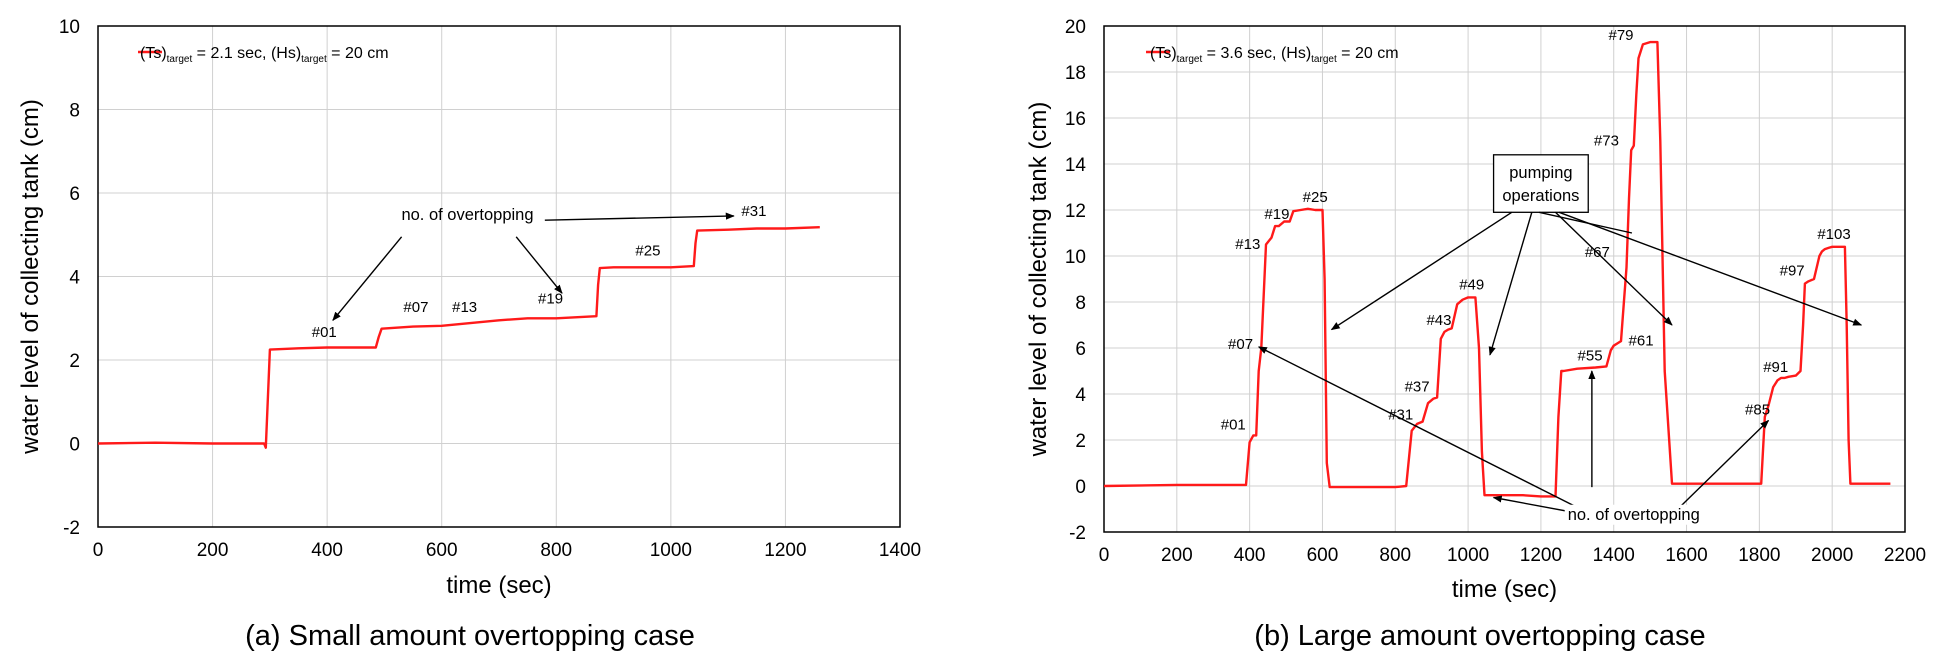 Image resolution: width=1945 pixels, height=653 pixels. Describe the element at coordinates (213, 550) in the screenshot. I see `x-tick-label-a: 200` at that location.